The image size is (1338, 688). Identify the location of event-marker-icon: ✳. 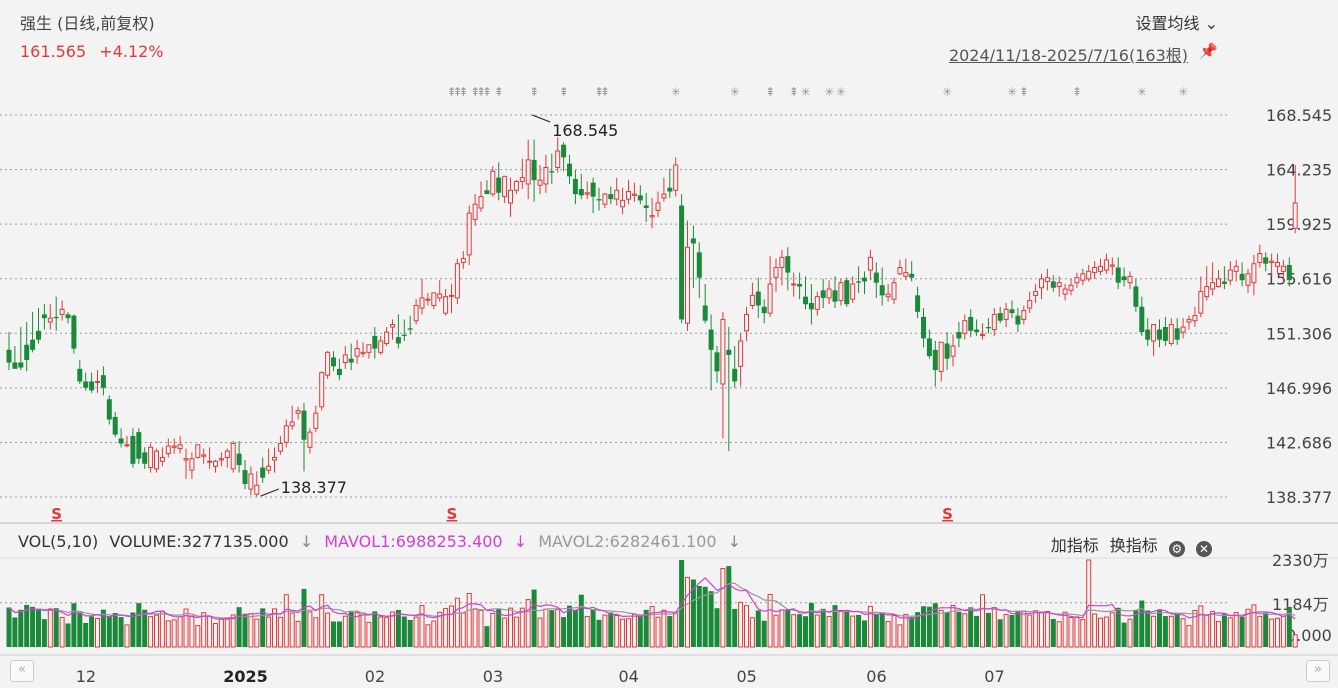
(841, 92).